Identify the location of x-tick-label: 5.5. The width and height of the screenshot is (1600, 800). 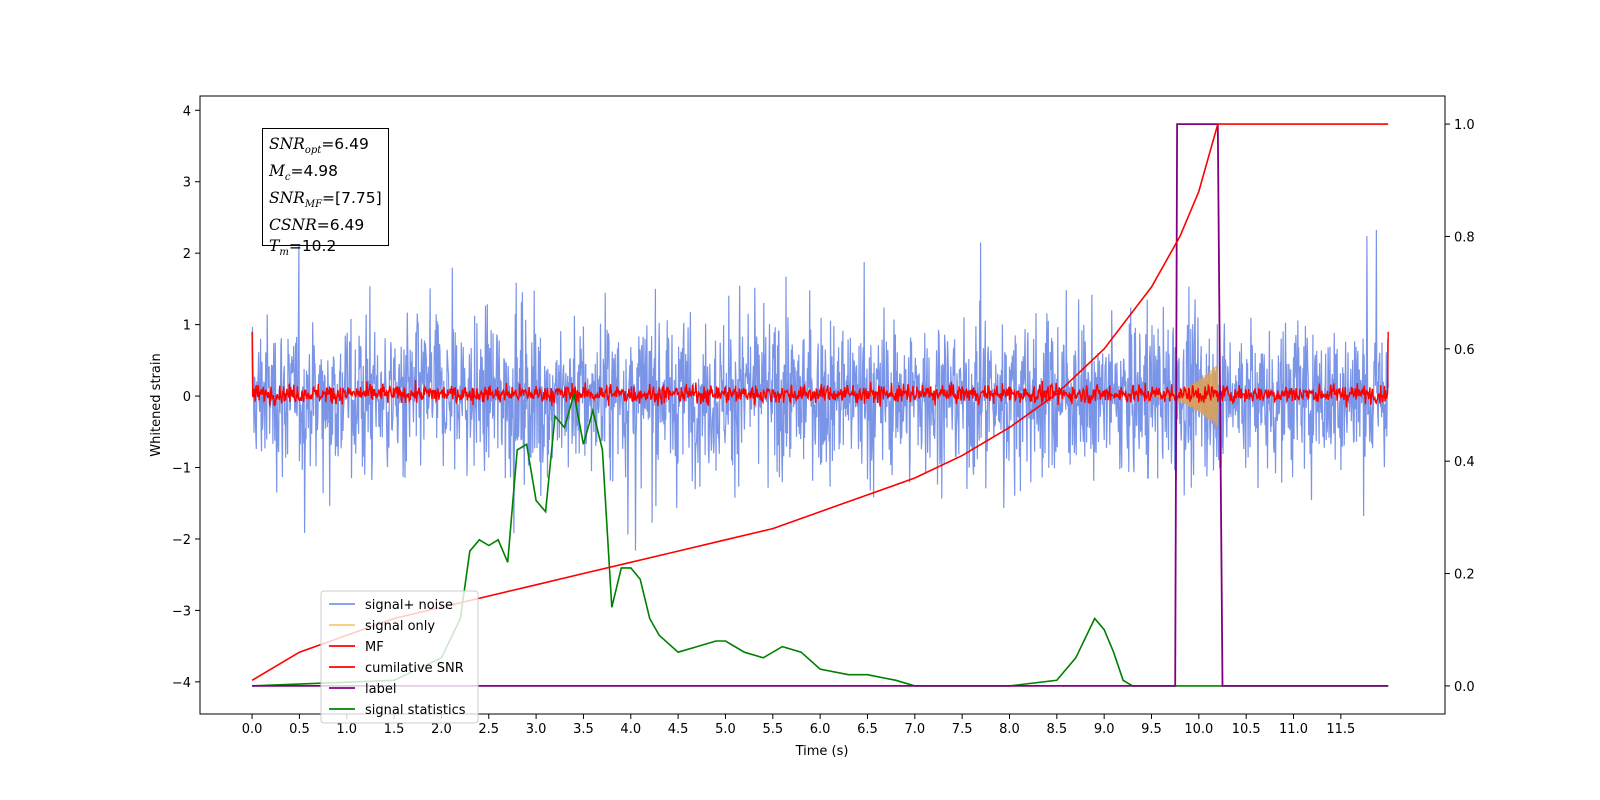
(772, 729).